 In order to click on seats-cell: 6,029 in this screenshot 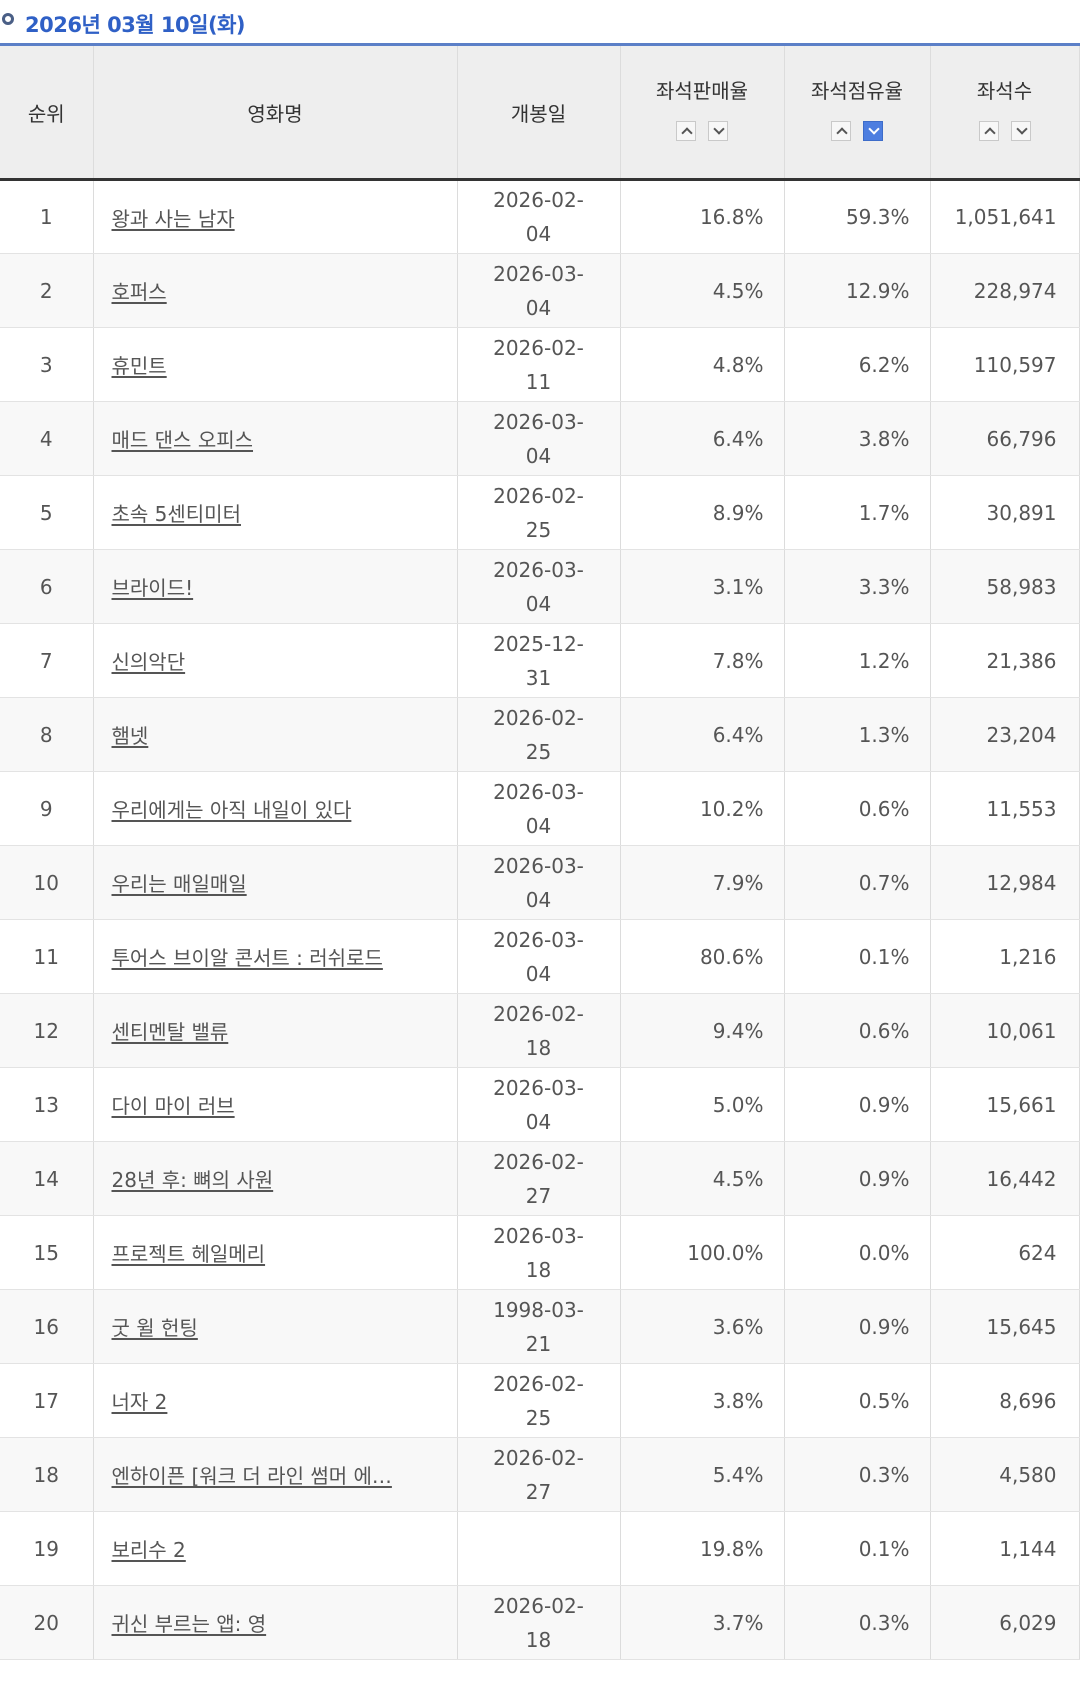, I will do `click(1005, 1622)`.